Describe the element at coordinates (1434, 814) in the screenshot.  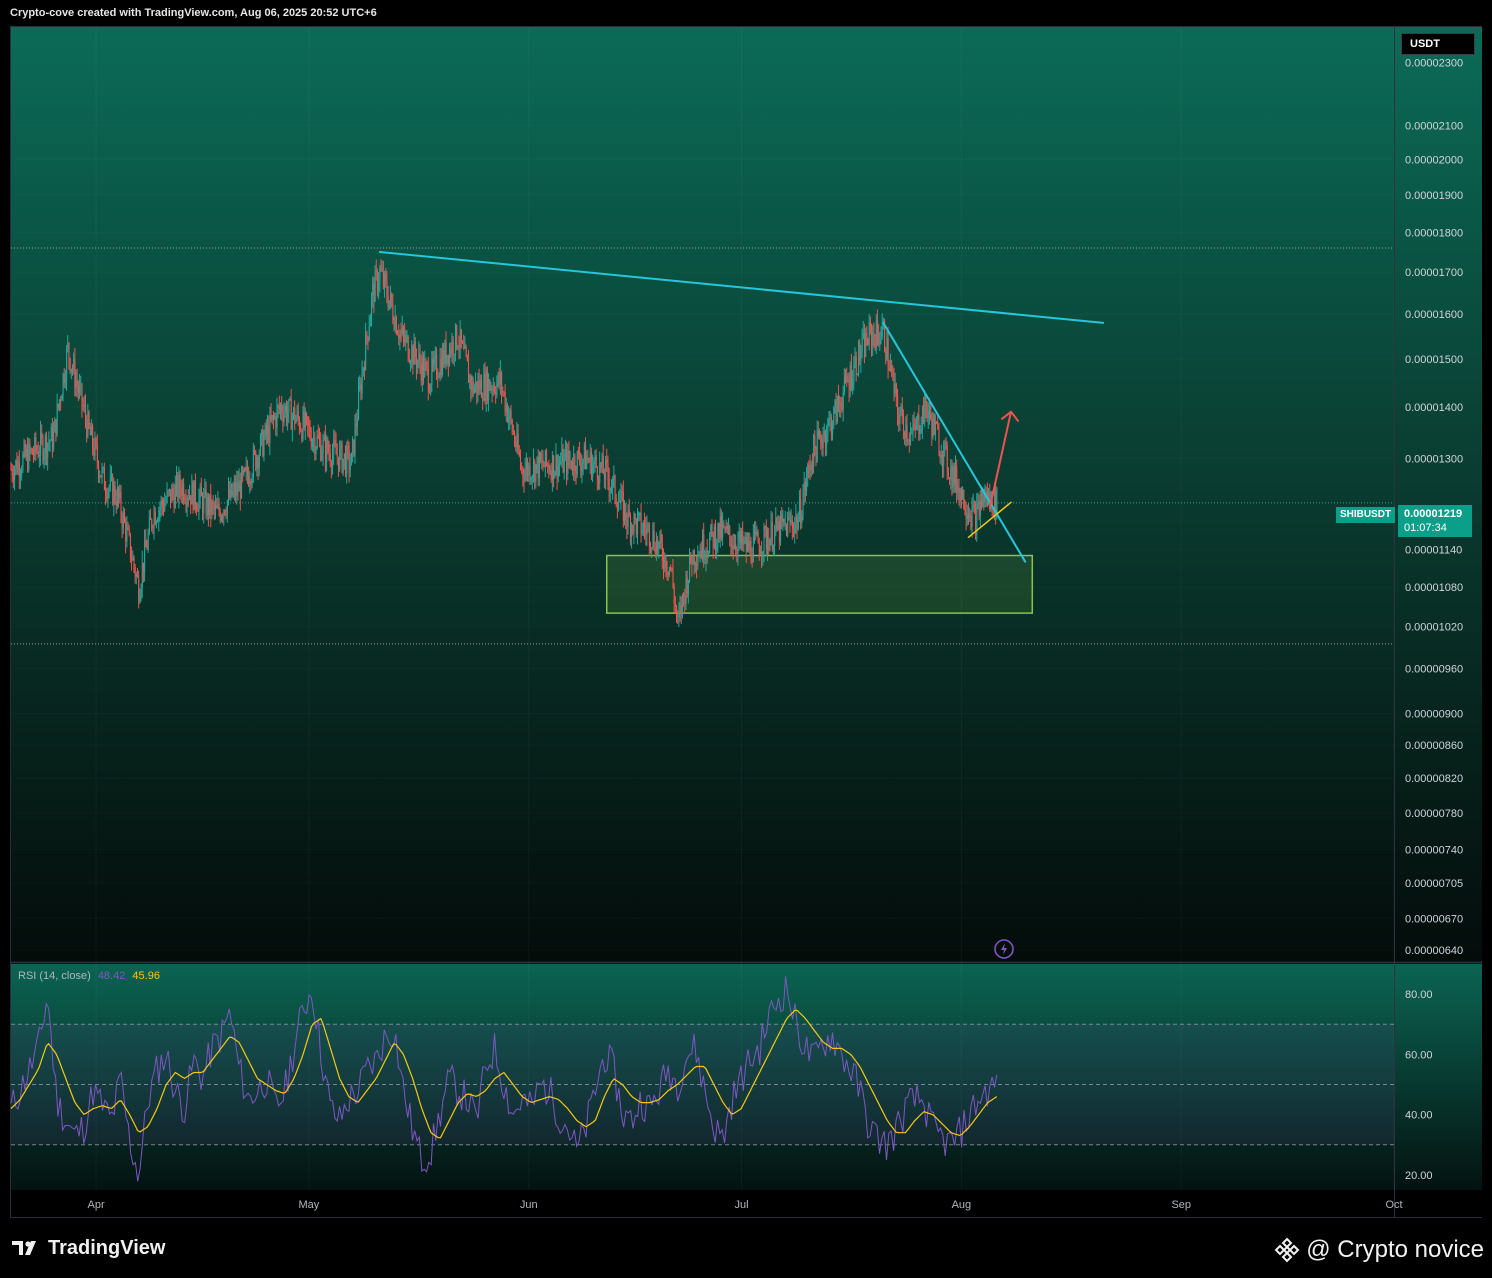
I see `price-axis-label: 0.00000780` at that location.